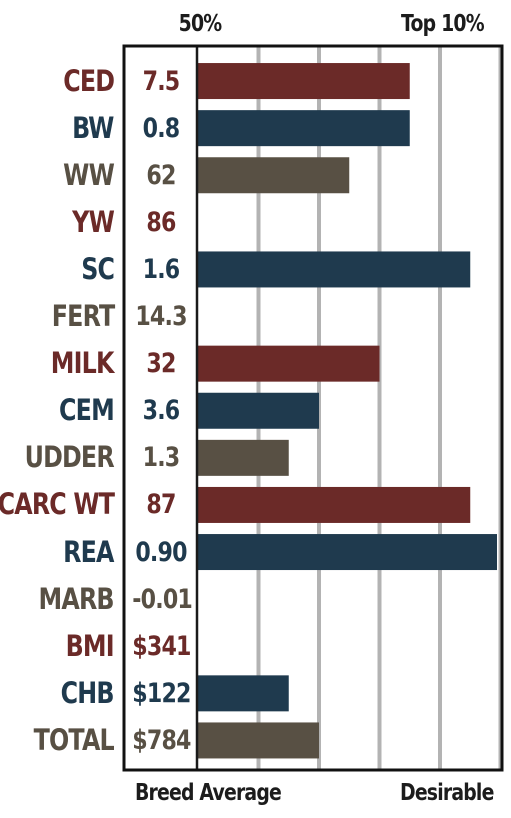 The height and width of the screenshot is (818, 511). I want to click on value-label-bw: 0.8, so click(161, 128).